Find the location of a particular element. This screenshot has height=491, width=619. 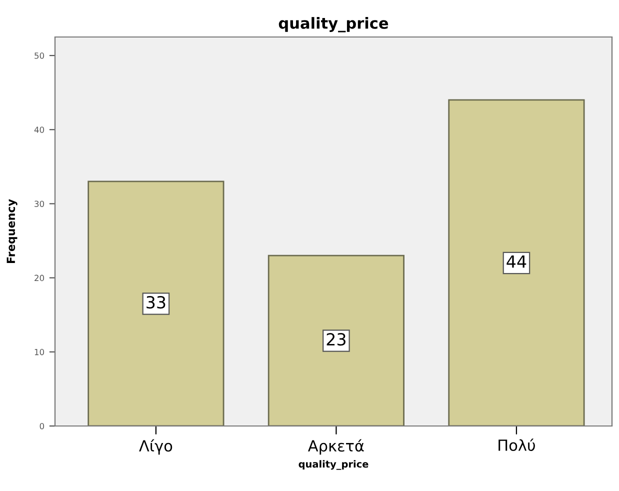

x-axis-title: quality_price is located at coordinates (333, 465).